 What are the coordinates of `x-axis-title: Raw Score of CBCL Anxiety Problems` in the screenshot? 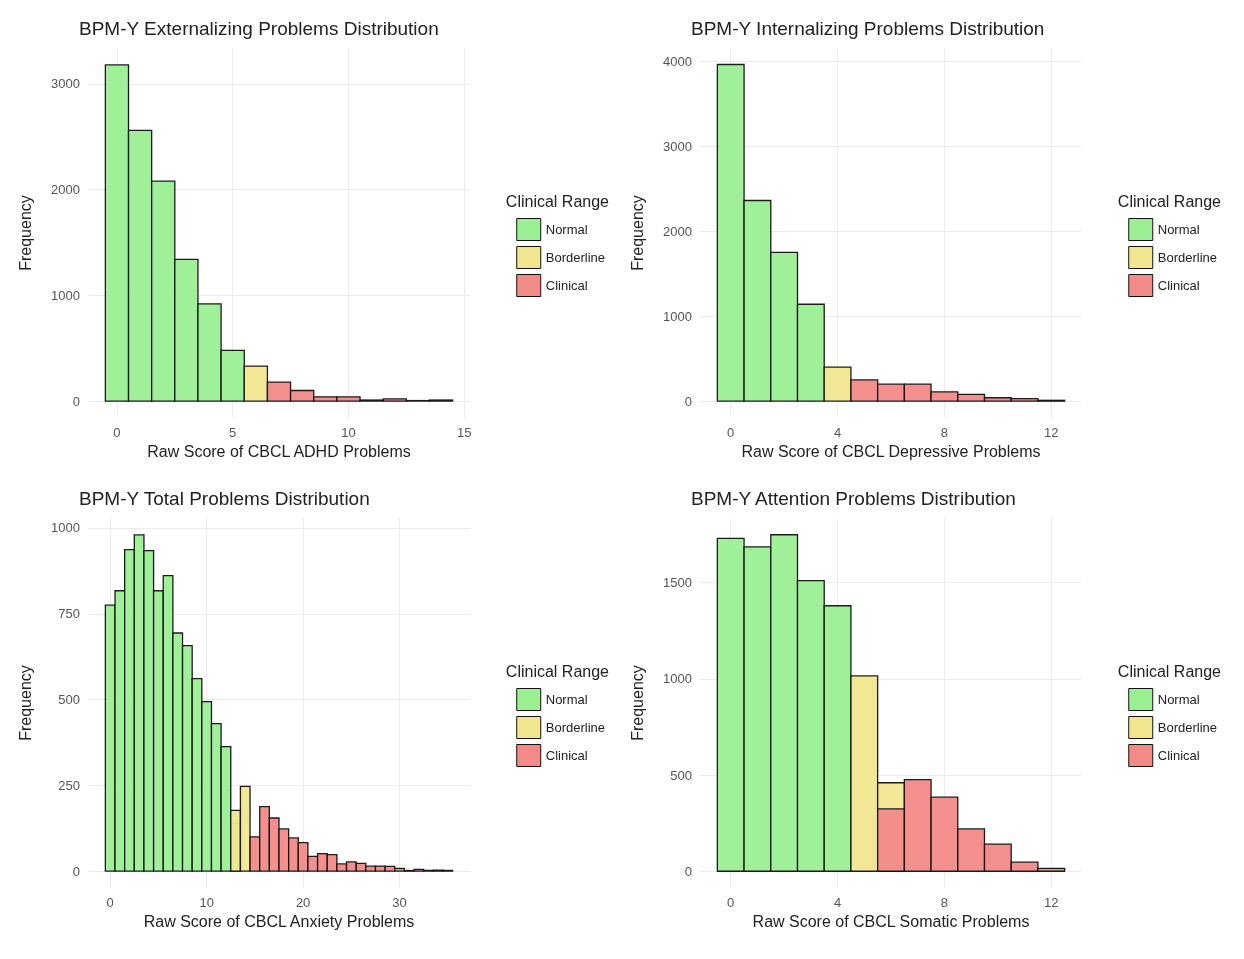 It's located at (279, 922).